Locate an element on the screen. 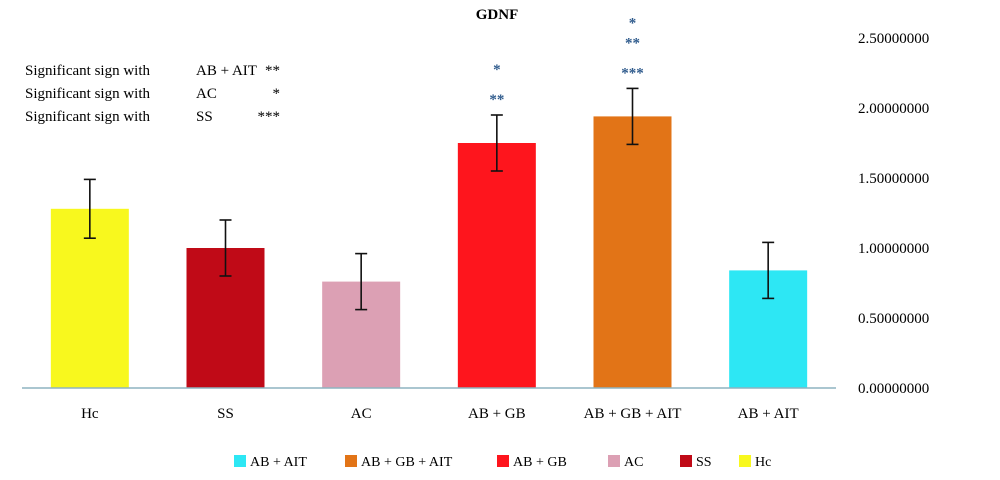 This screenshot has height=480, width=1000. legend-item: SS is located at coordinates (696, 462).